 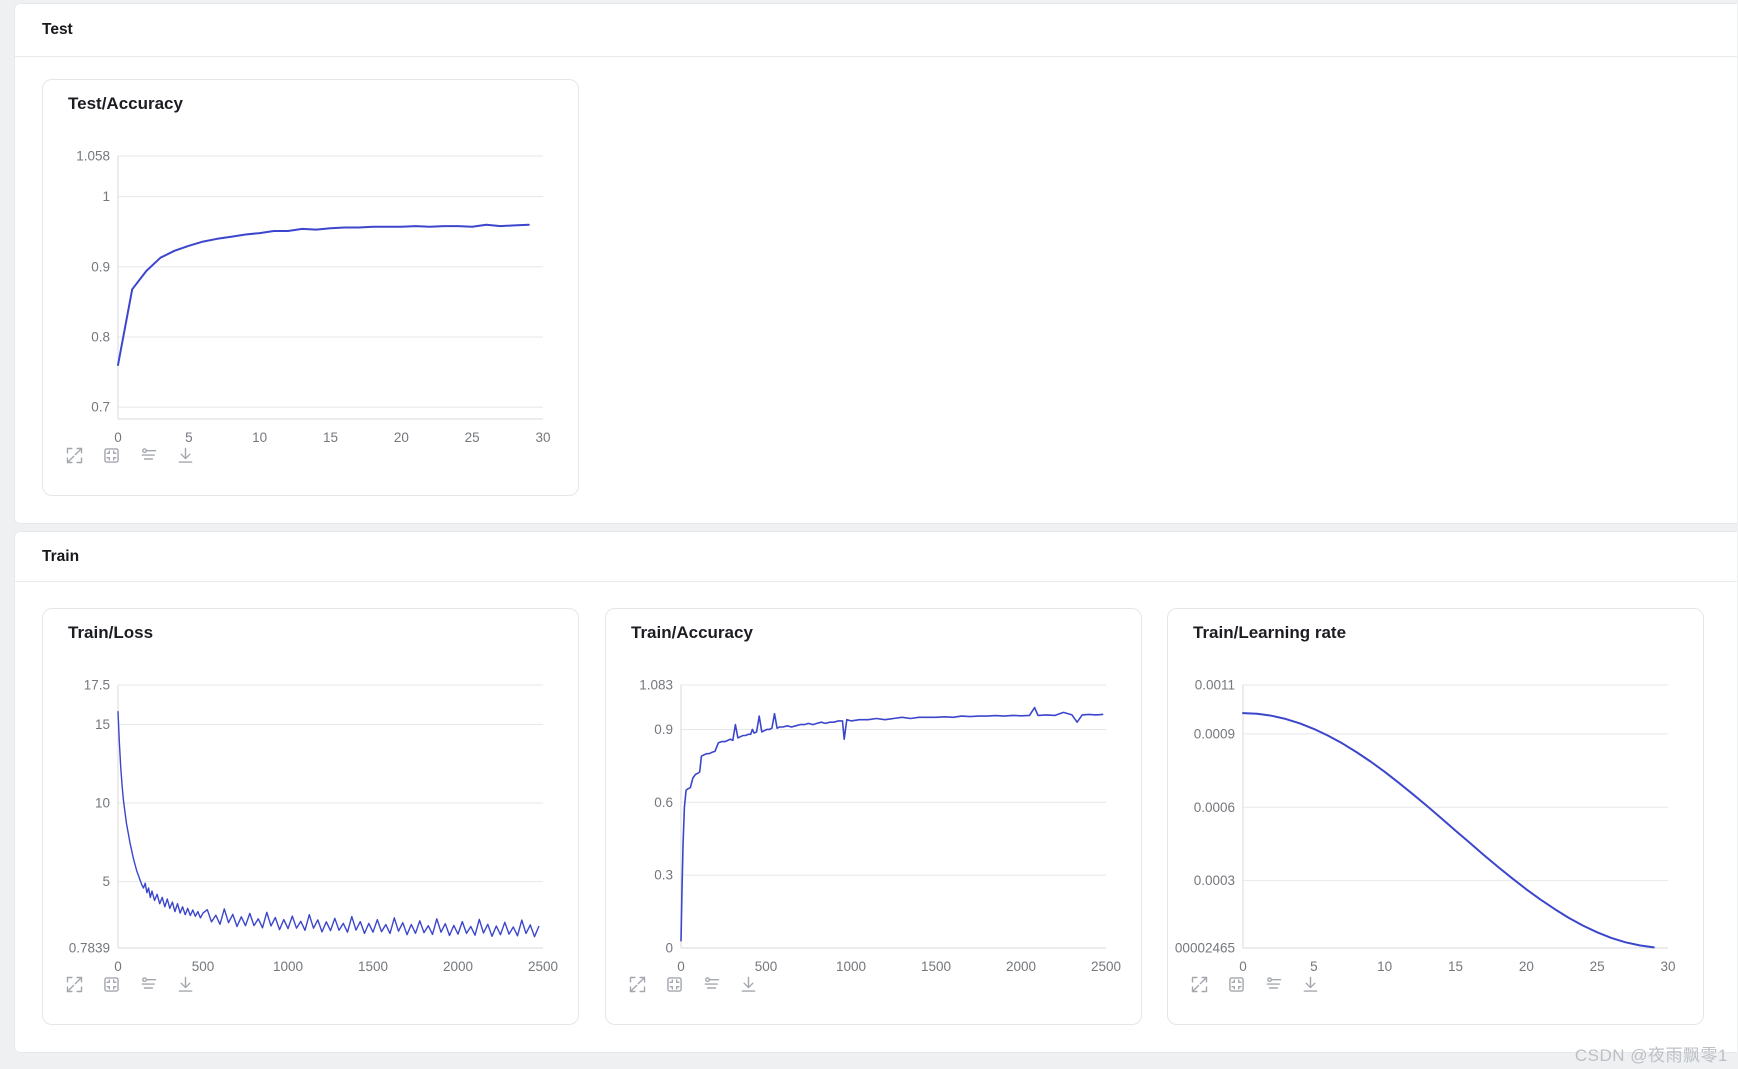 What do you see at coordinates (669, 948) in the screenshot?
I see `y-tick-label: 0` at bounding box center [669, 948].